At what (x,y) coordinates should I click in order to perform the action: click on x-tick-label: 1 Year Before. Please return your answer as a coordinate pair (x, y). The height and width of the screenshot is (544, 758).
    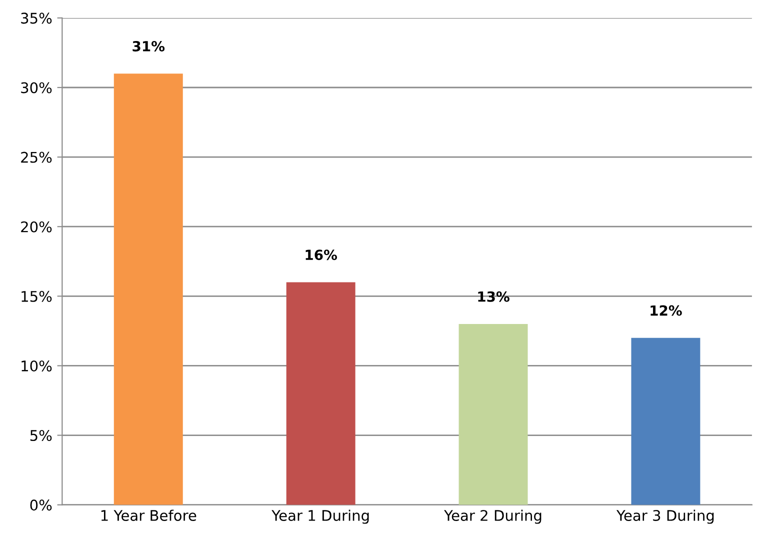
    Looking at the image, I should click on (148, 515).